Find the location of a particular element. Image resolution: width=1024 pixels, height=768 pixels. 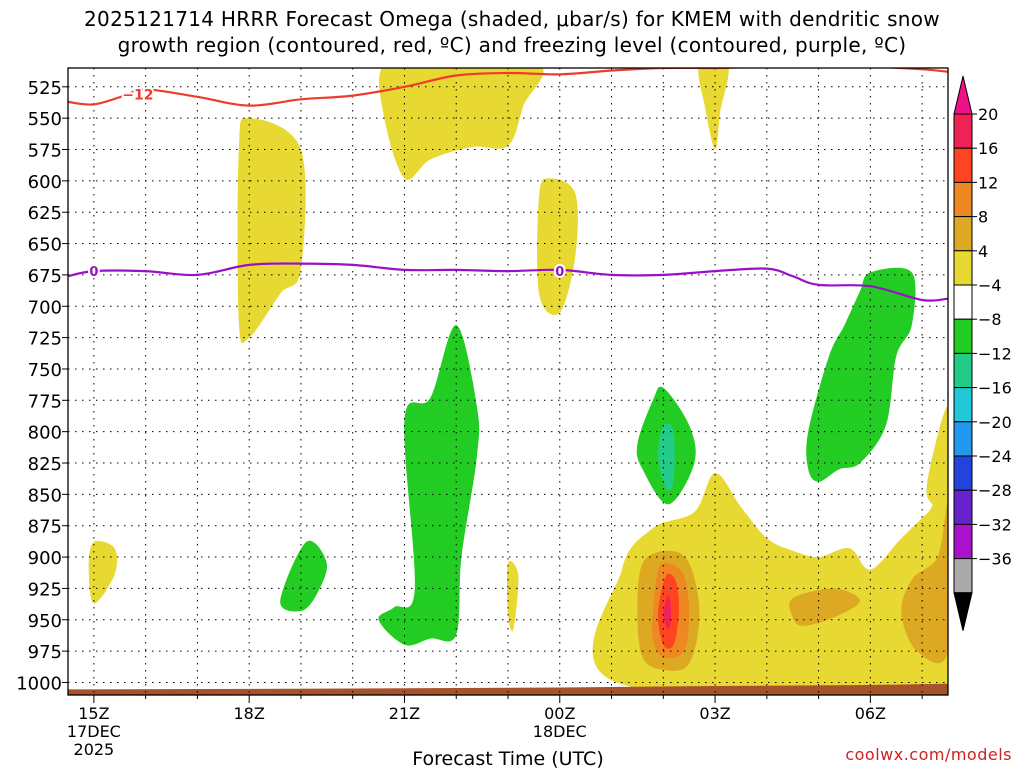

colorbar-label-13: −36 is located at coordinates (995, 559).